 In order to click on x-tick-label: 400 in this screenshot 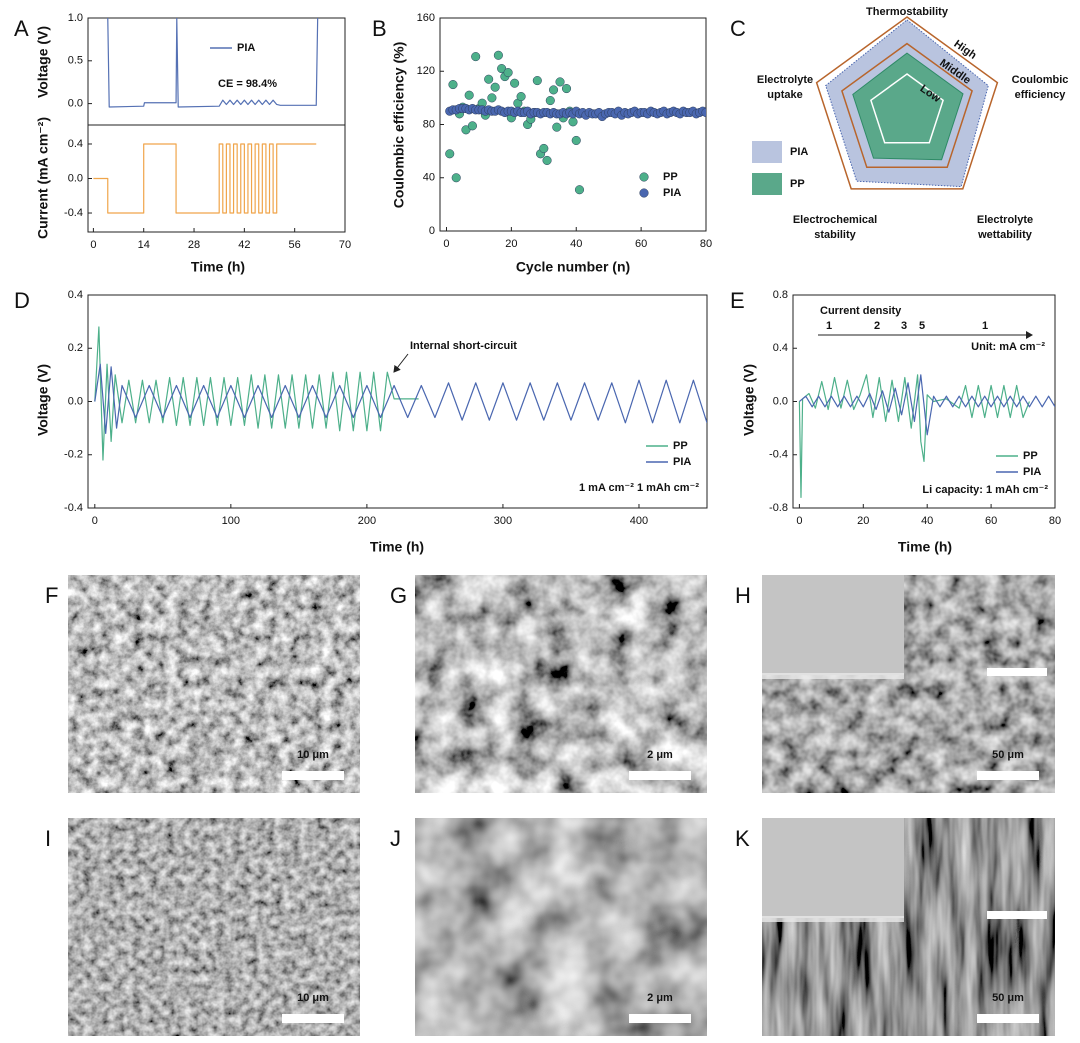, I will do `click(639, 521)`.